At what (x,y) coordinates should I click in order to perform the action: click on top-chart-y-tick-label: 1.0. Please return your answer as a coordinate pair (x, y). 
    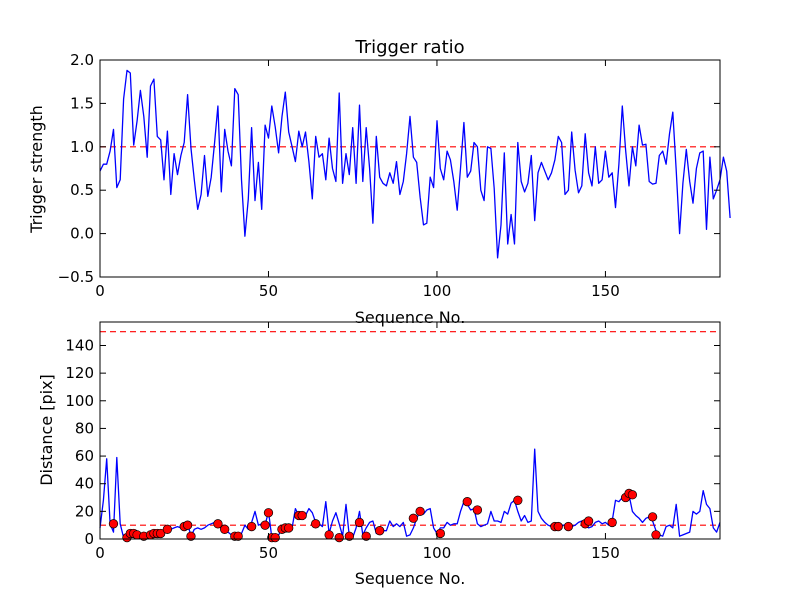
    Looking at the image, I should click on (82, 147).